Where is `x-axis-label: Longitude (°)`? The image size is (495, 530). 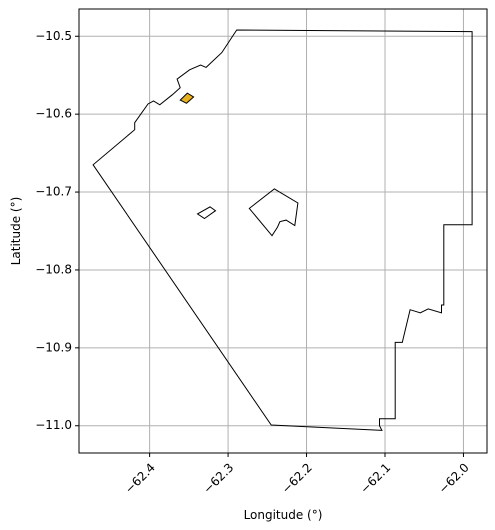 x-axis-label: Longitude (°) is located at coordinates (283, 515).